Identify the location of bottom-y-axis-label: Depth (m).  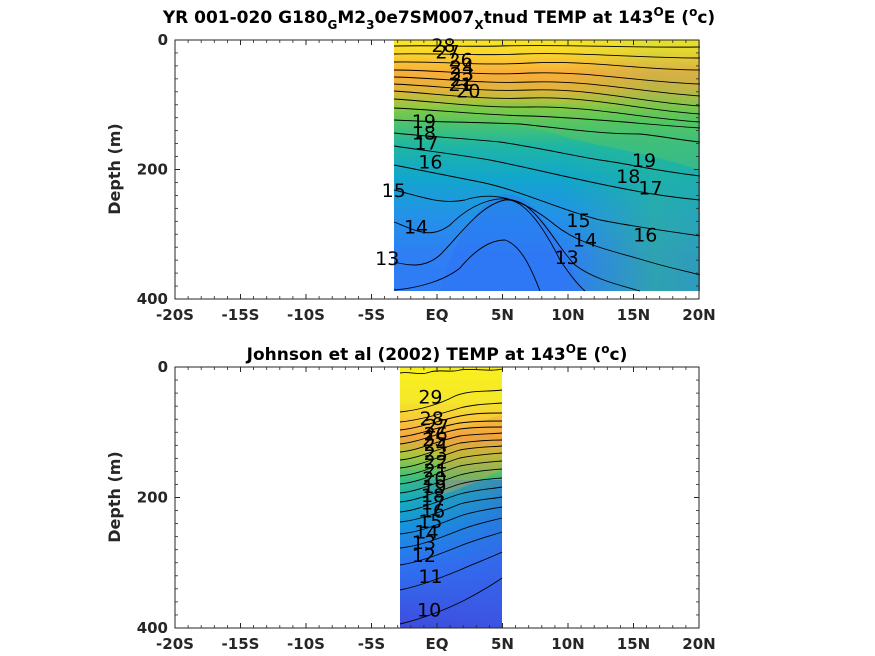
(114, 497).